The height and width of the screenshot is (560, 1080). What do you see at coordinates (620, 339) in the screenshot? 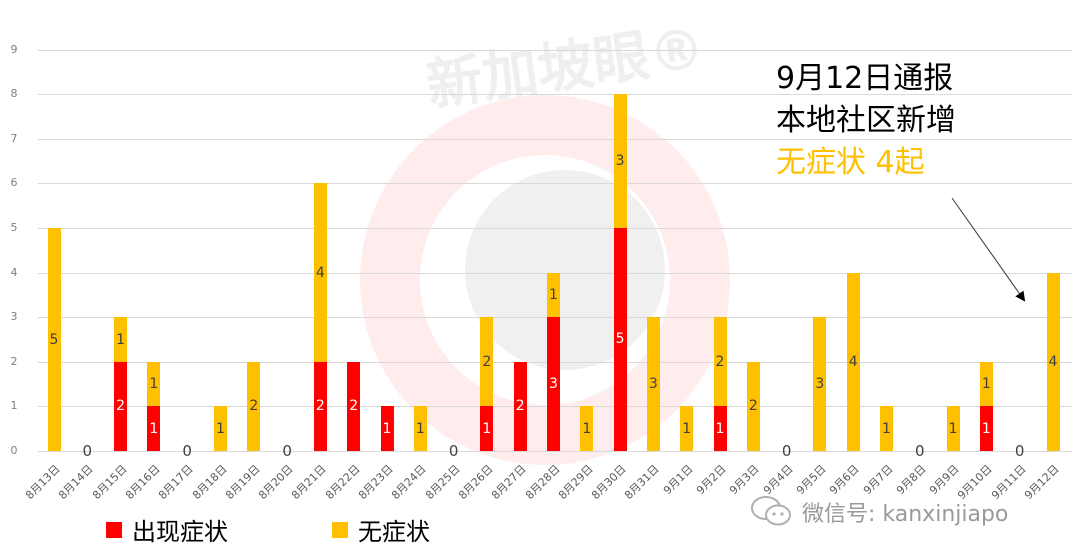
I see `bar-segment-symptomatic: 5` at bounding box center [620, 339].